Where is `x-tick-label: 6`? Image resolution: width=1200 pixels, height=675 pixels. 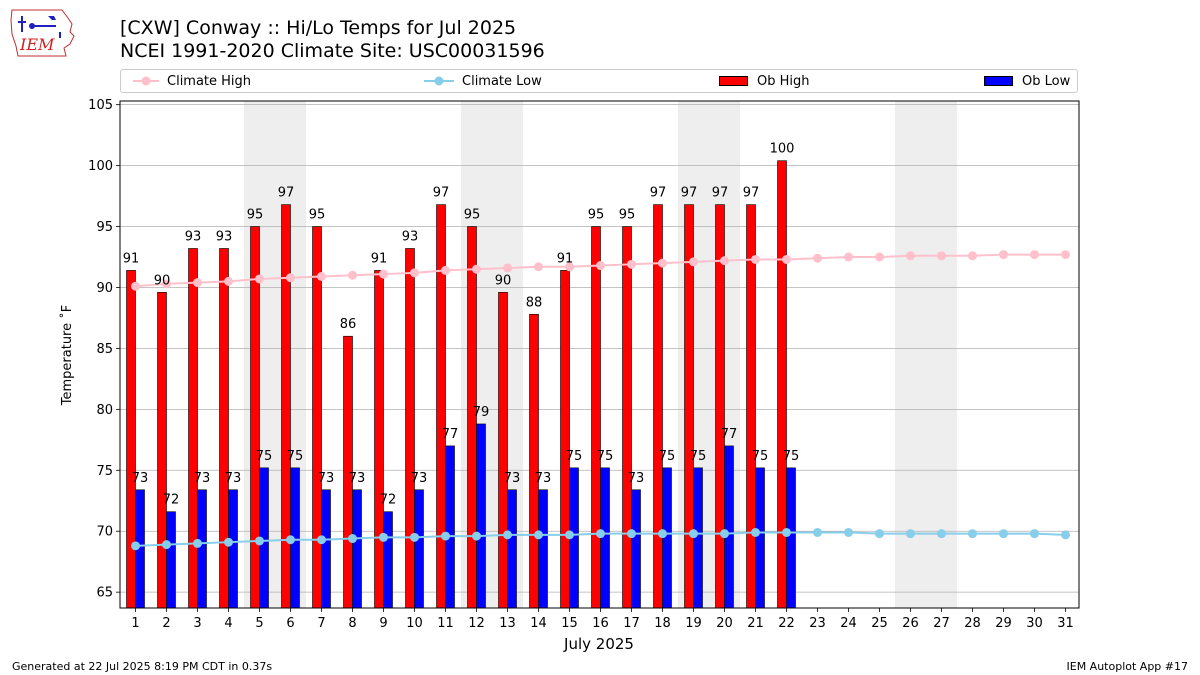
x-tick-label: 6 is located at coordinates (290, 623).